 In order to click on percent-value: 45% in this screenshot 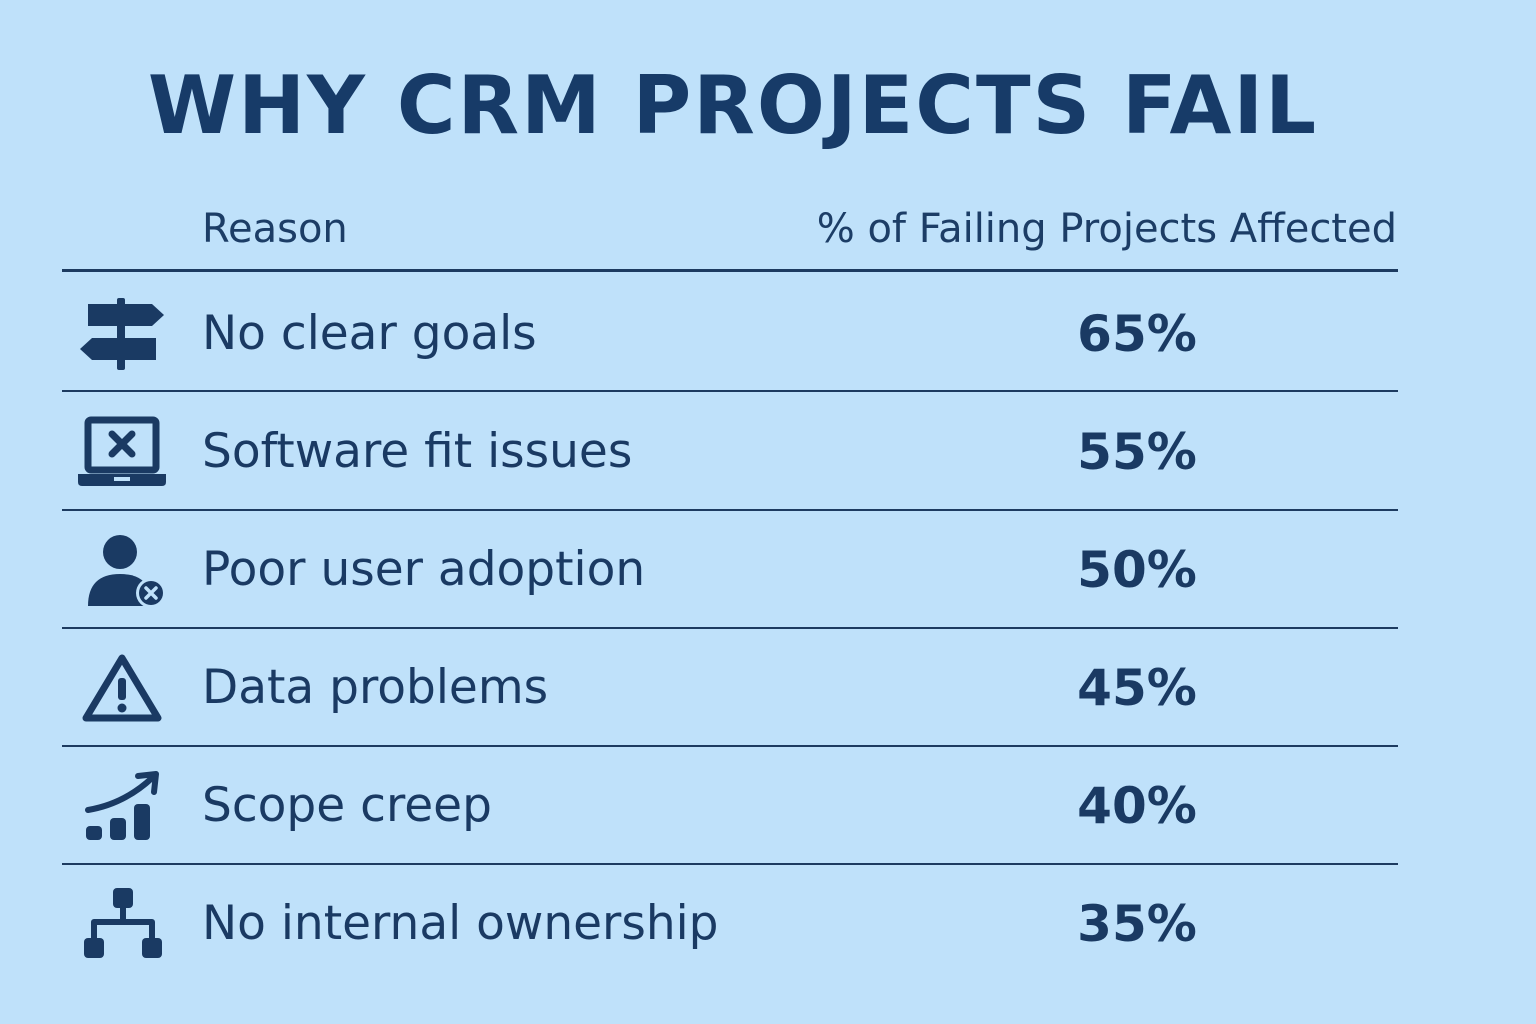, I will do `click(1137, 688)`.